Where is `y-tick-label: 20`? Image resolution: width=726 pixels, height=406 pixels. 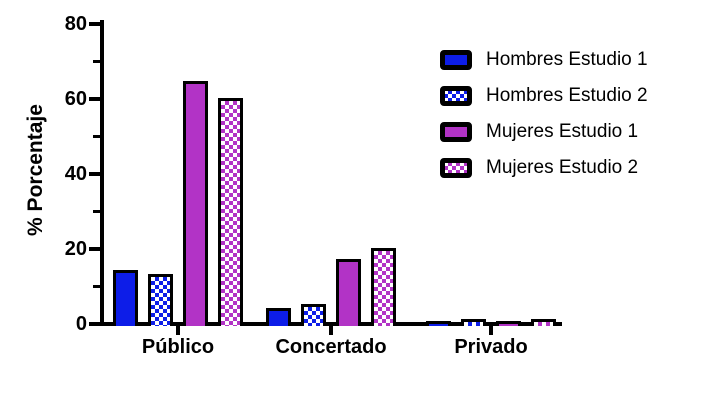
y-tick-label: 20 is located at coordinates (75, 249).